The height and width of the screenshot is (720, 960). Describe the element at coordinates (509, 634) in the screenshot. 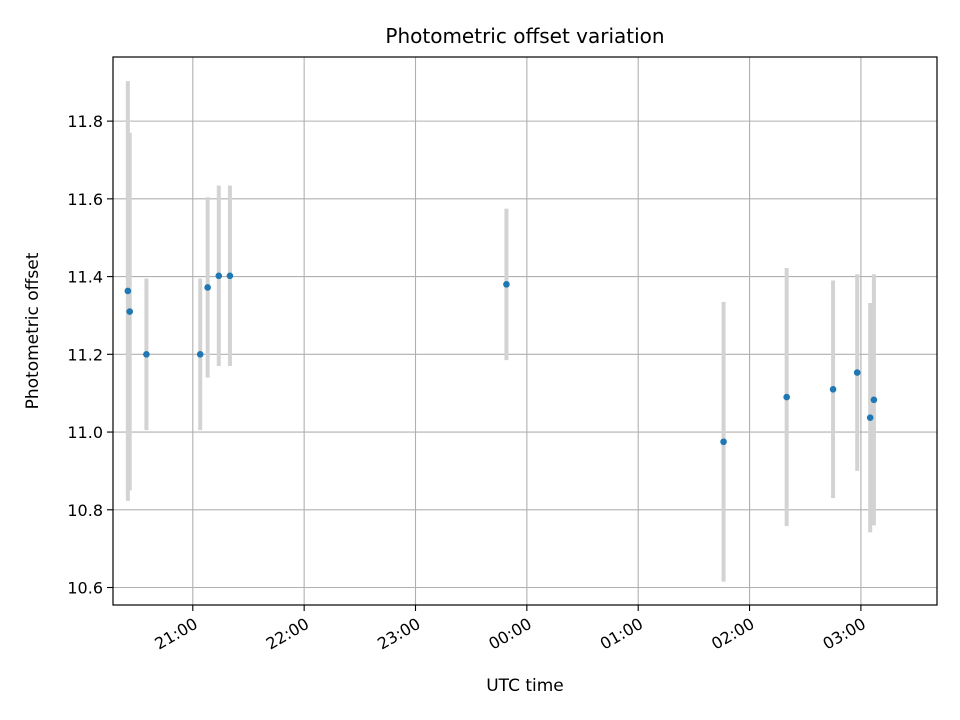

I see `x-tick-label: 00:00` at that location.